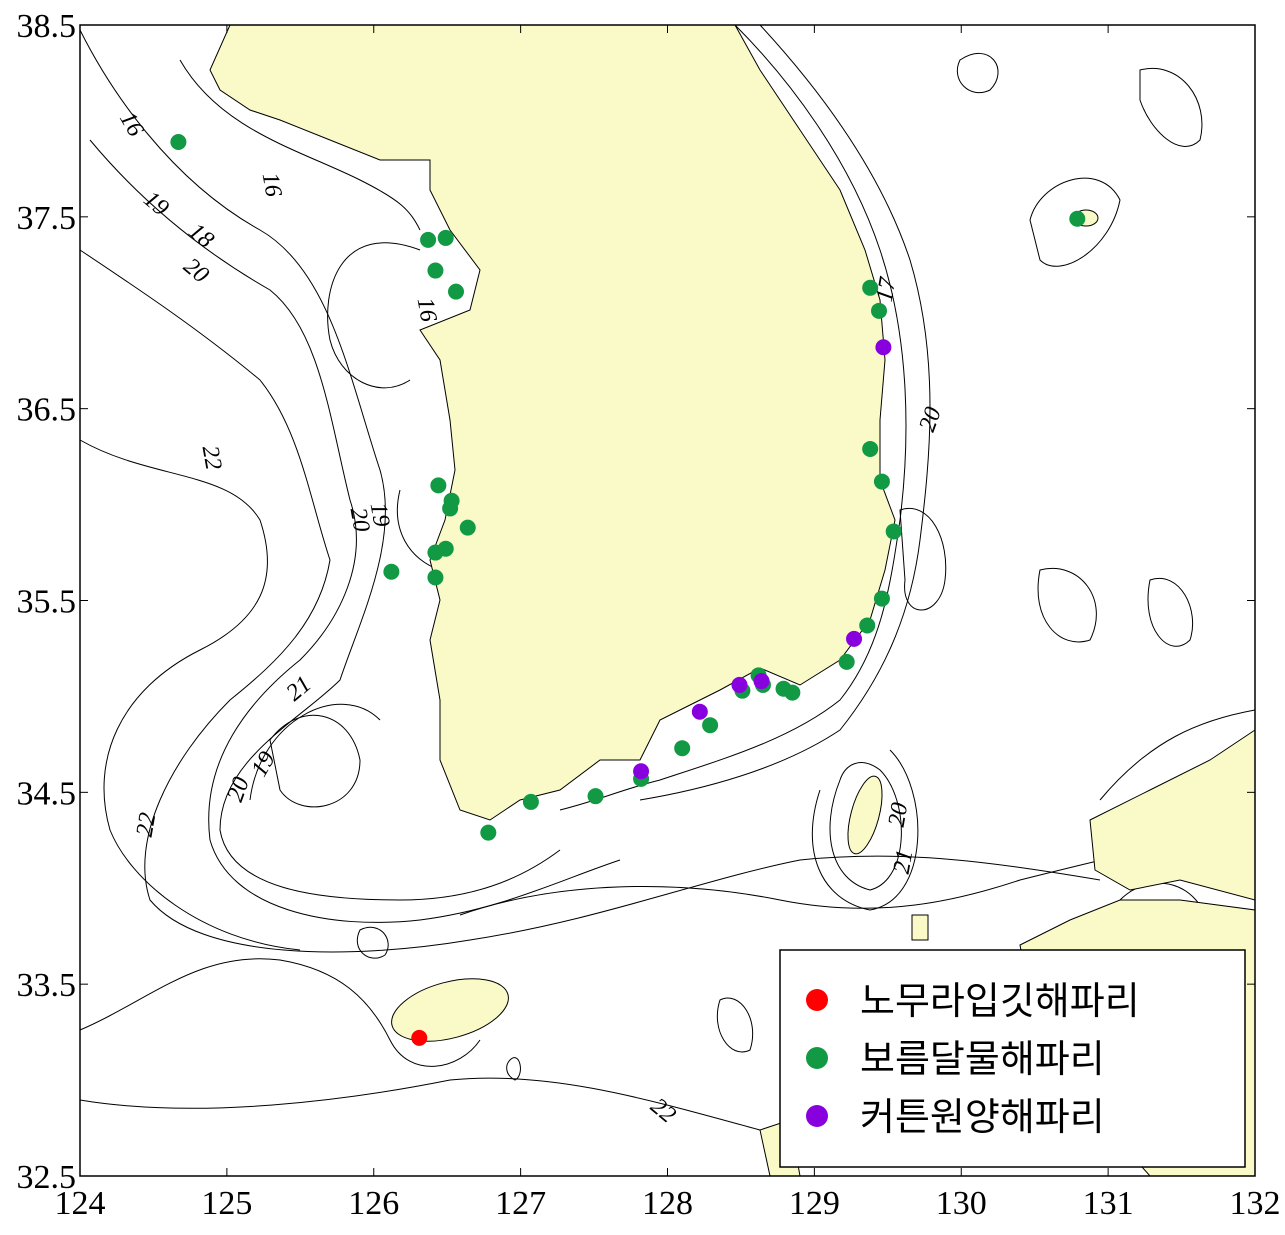  Describe the element at coordinates (814, 1203) in the screenshot. I see `x-tick-label: 129` at that location.